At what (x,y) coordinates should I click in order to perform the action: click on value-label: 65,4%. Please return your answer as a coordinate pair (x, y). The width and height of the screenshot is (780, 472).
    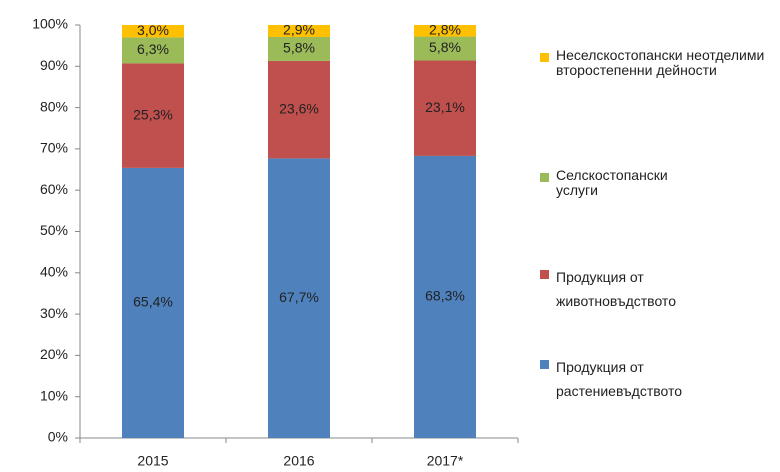
    Looking at the image, I should click on (153, 302).